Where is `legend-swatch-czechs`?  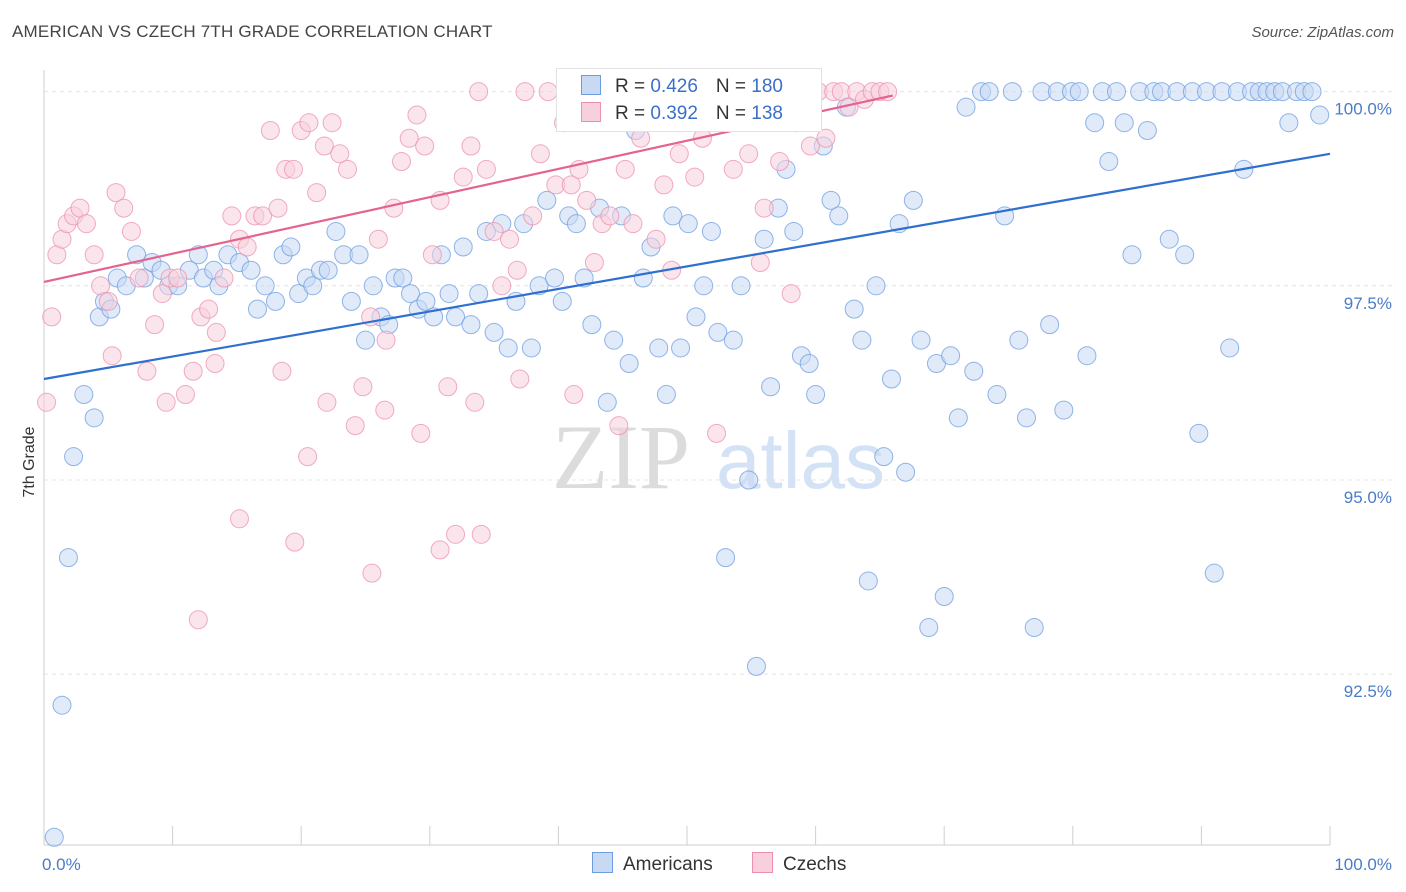 legend-swatch-czechs is located at coordinates (762, 862).